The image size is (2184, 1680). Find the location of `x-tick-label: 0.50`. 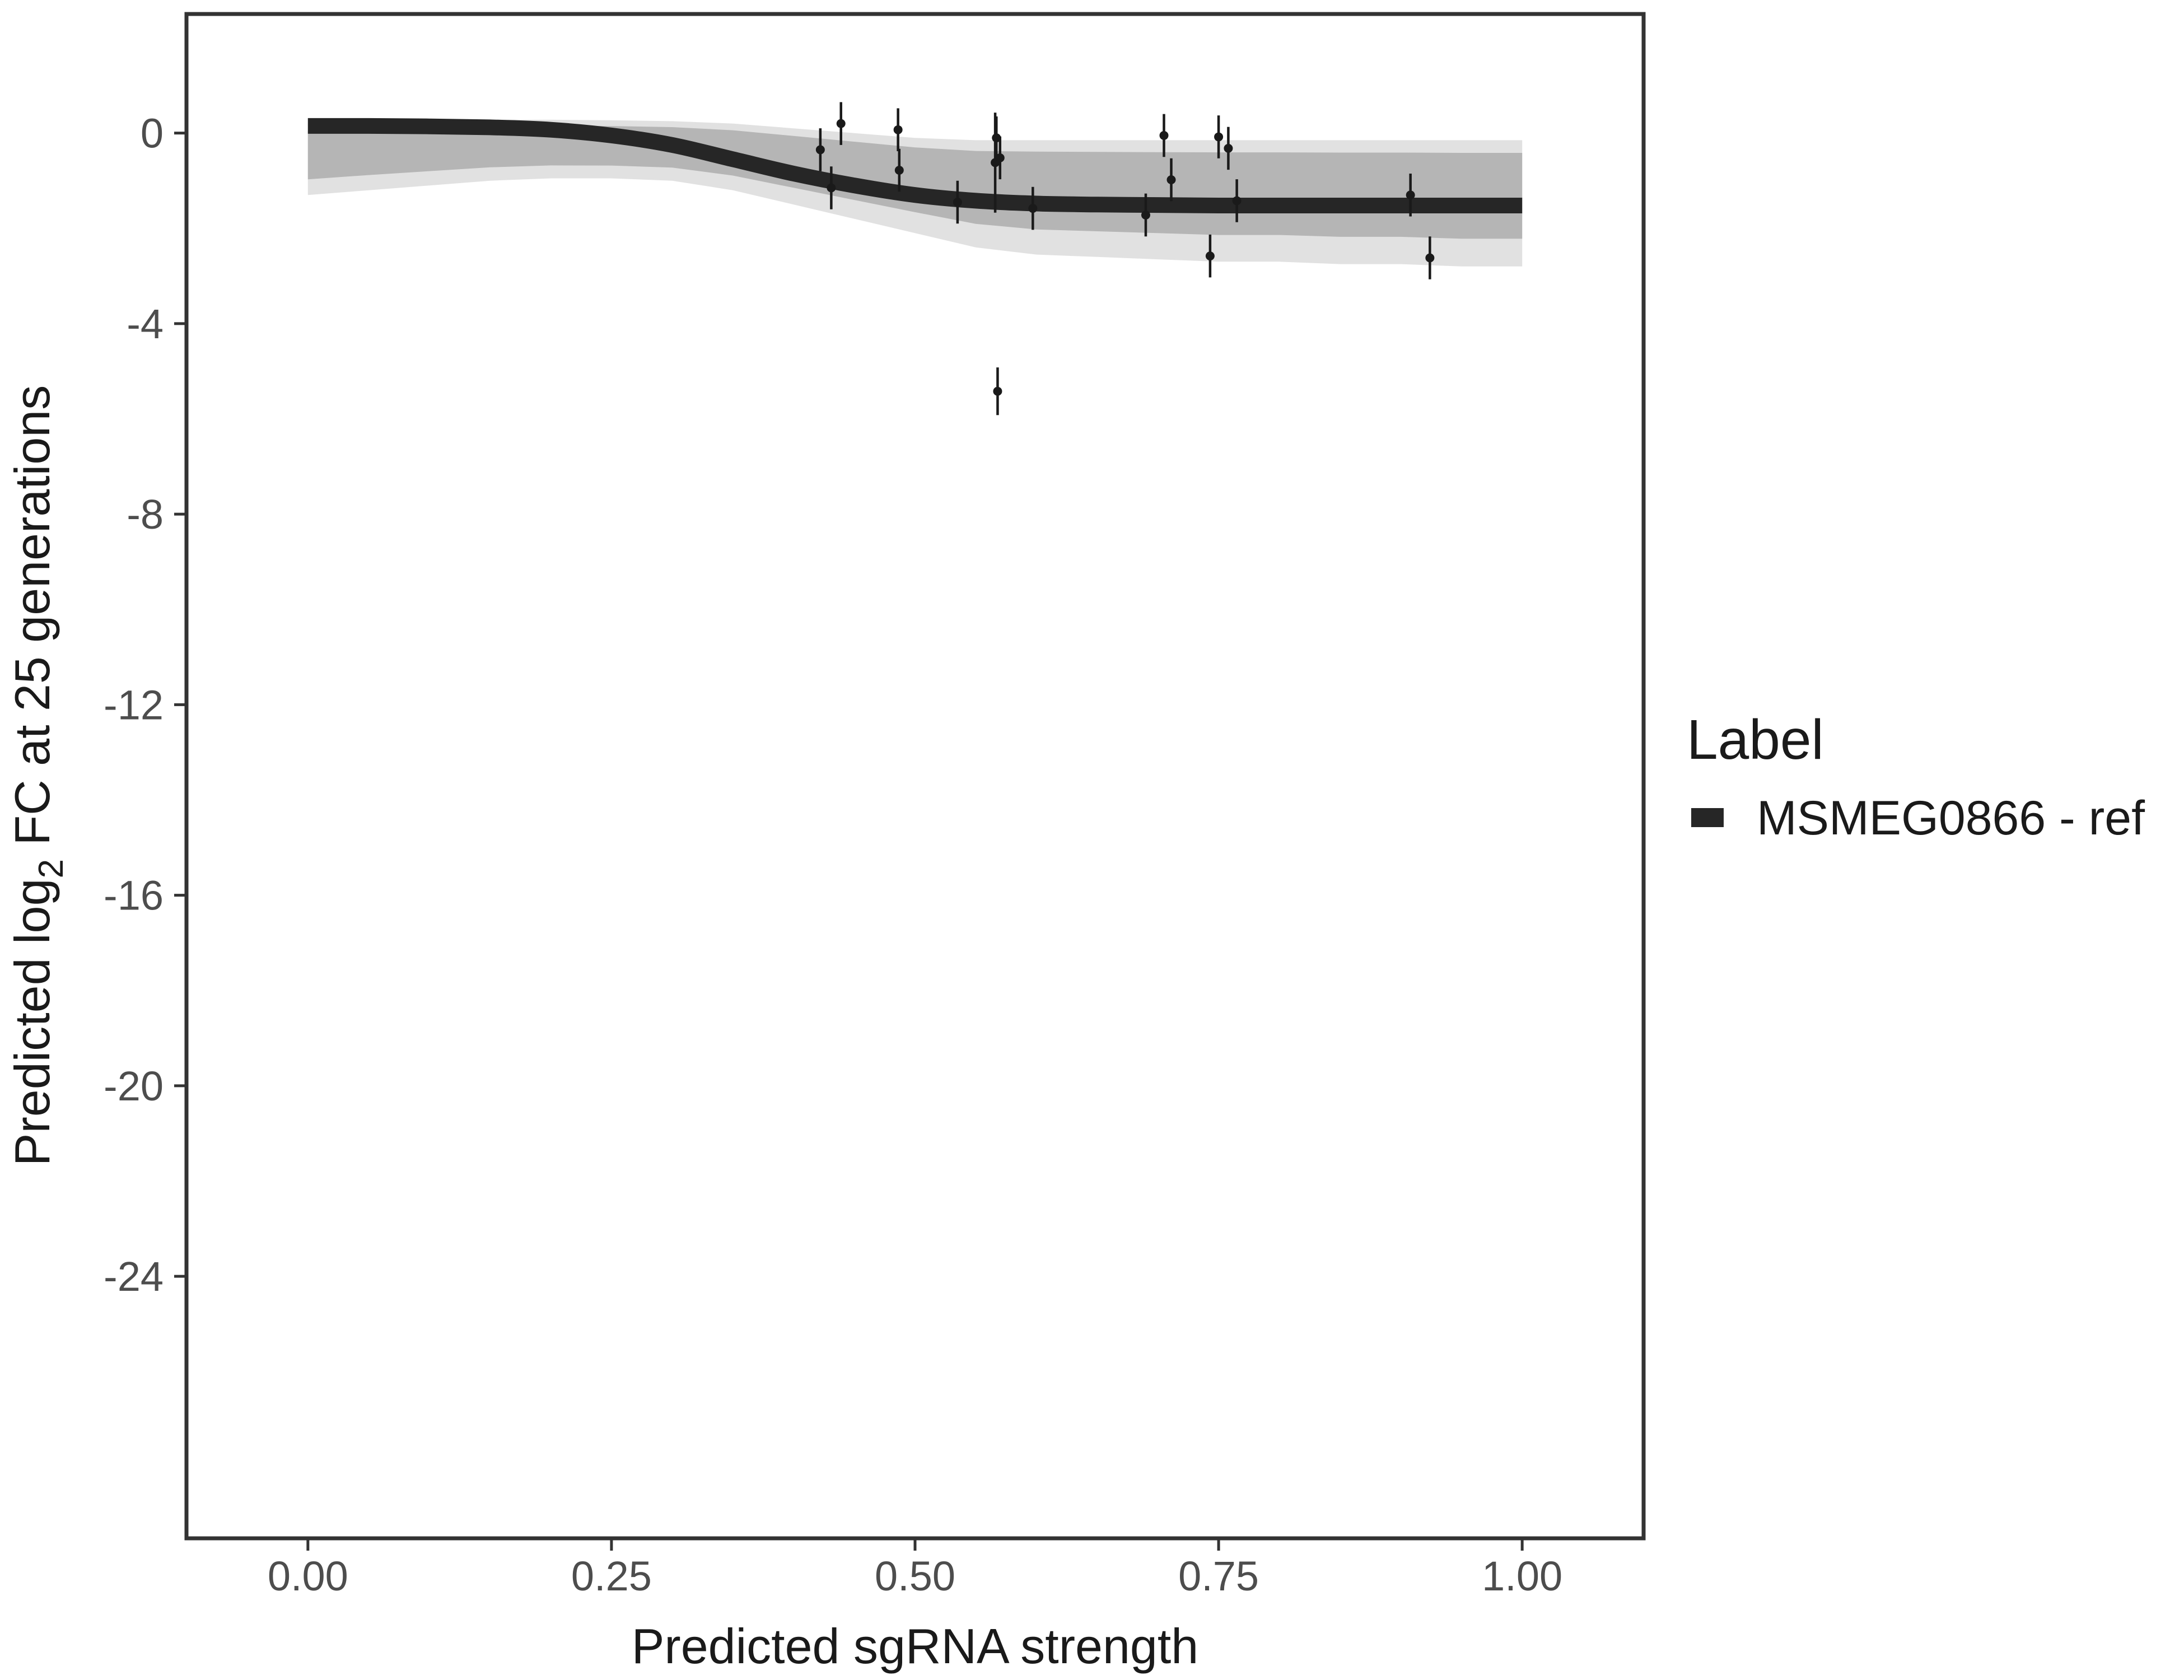

x-tick-label: 0.50 is located at coordinates (915, 1576).